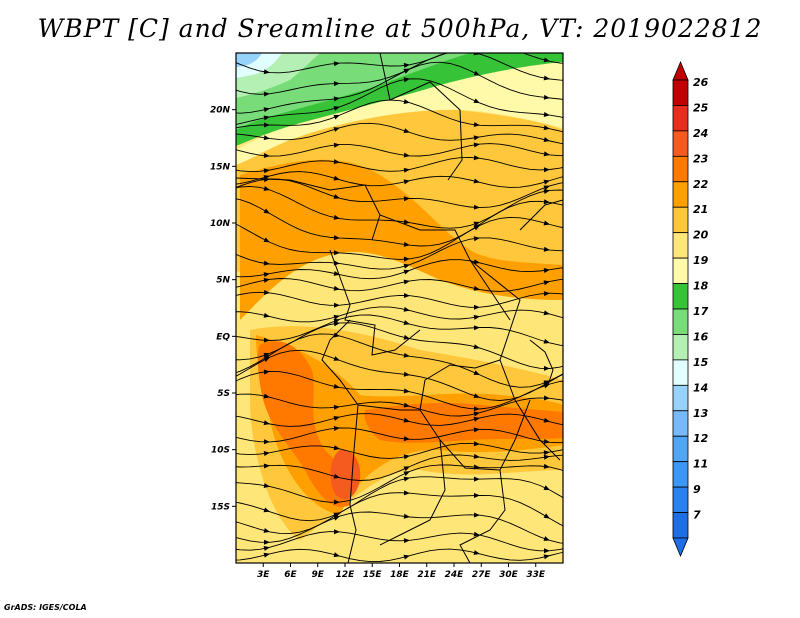 The image size is (800, 618). Describe the element at coordinates (701, 184) in the screenshot. I see `colorbar-label: 22` at that location.